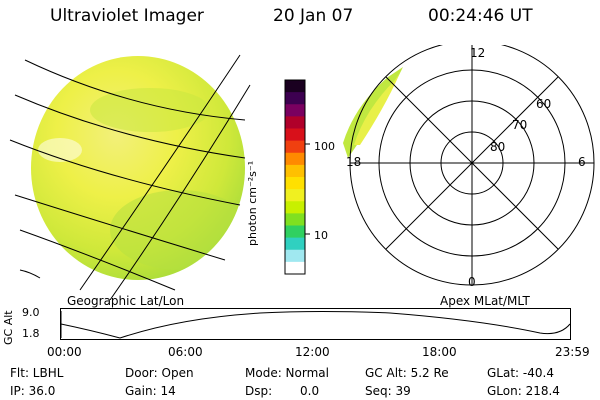 Image resolution: width=600 pixels, height=400 pixels. What do you see at coordinates (582, 162) in the screenshot?
I see `mlt-label-6: 6` at bounding box center [582, 162].